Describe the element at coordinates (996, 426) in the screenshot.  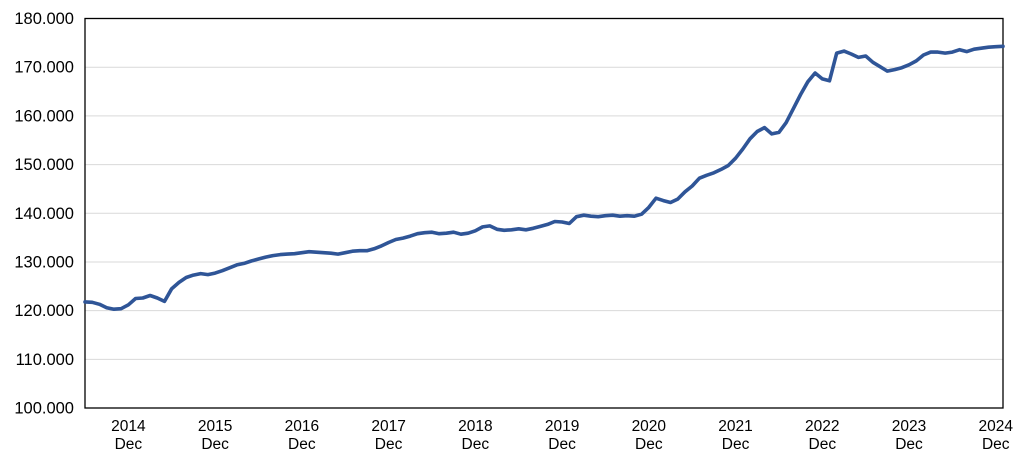
I see `x-tick-year-label: 2024` at that location.